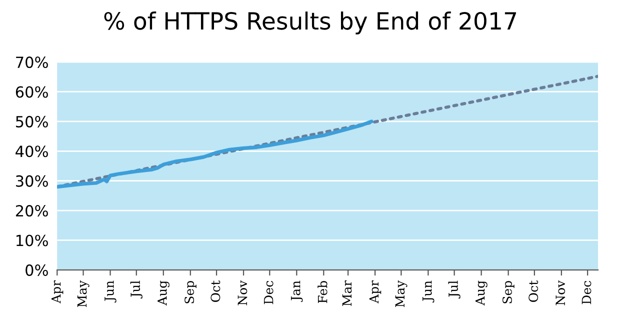 This screenshot has width=621, height=330. I want to click on y-tick-label: 40%, so click(32, 152).